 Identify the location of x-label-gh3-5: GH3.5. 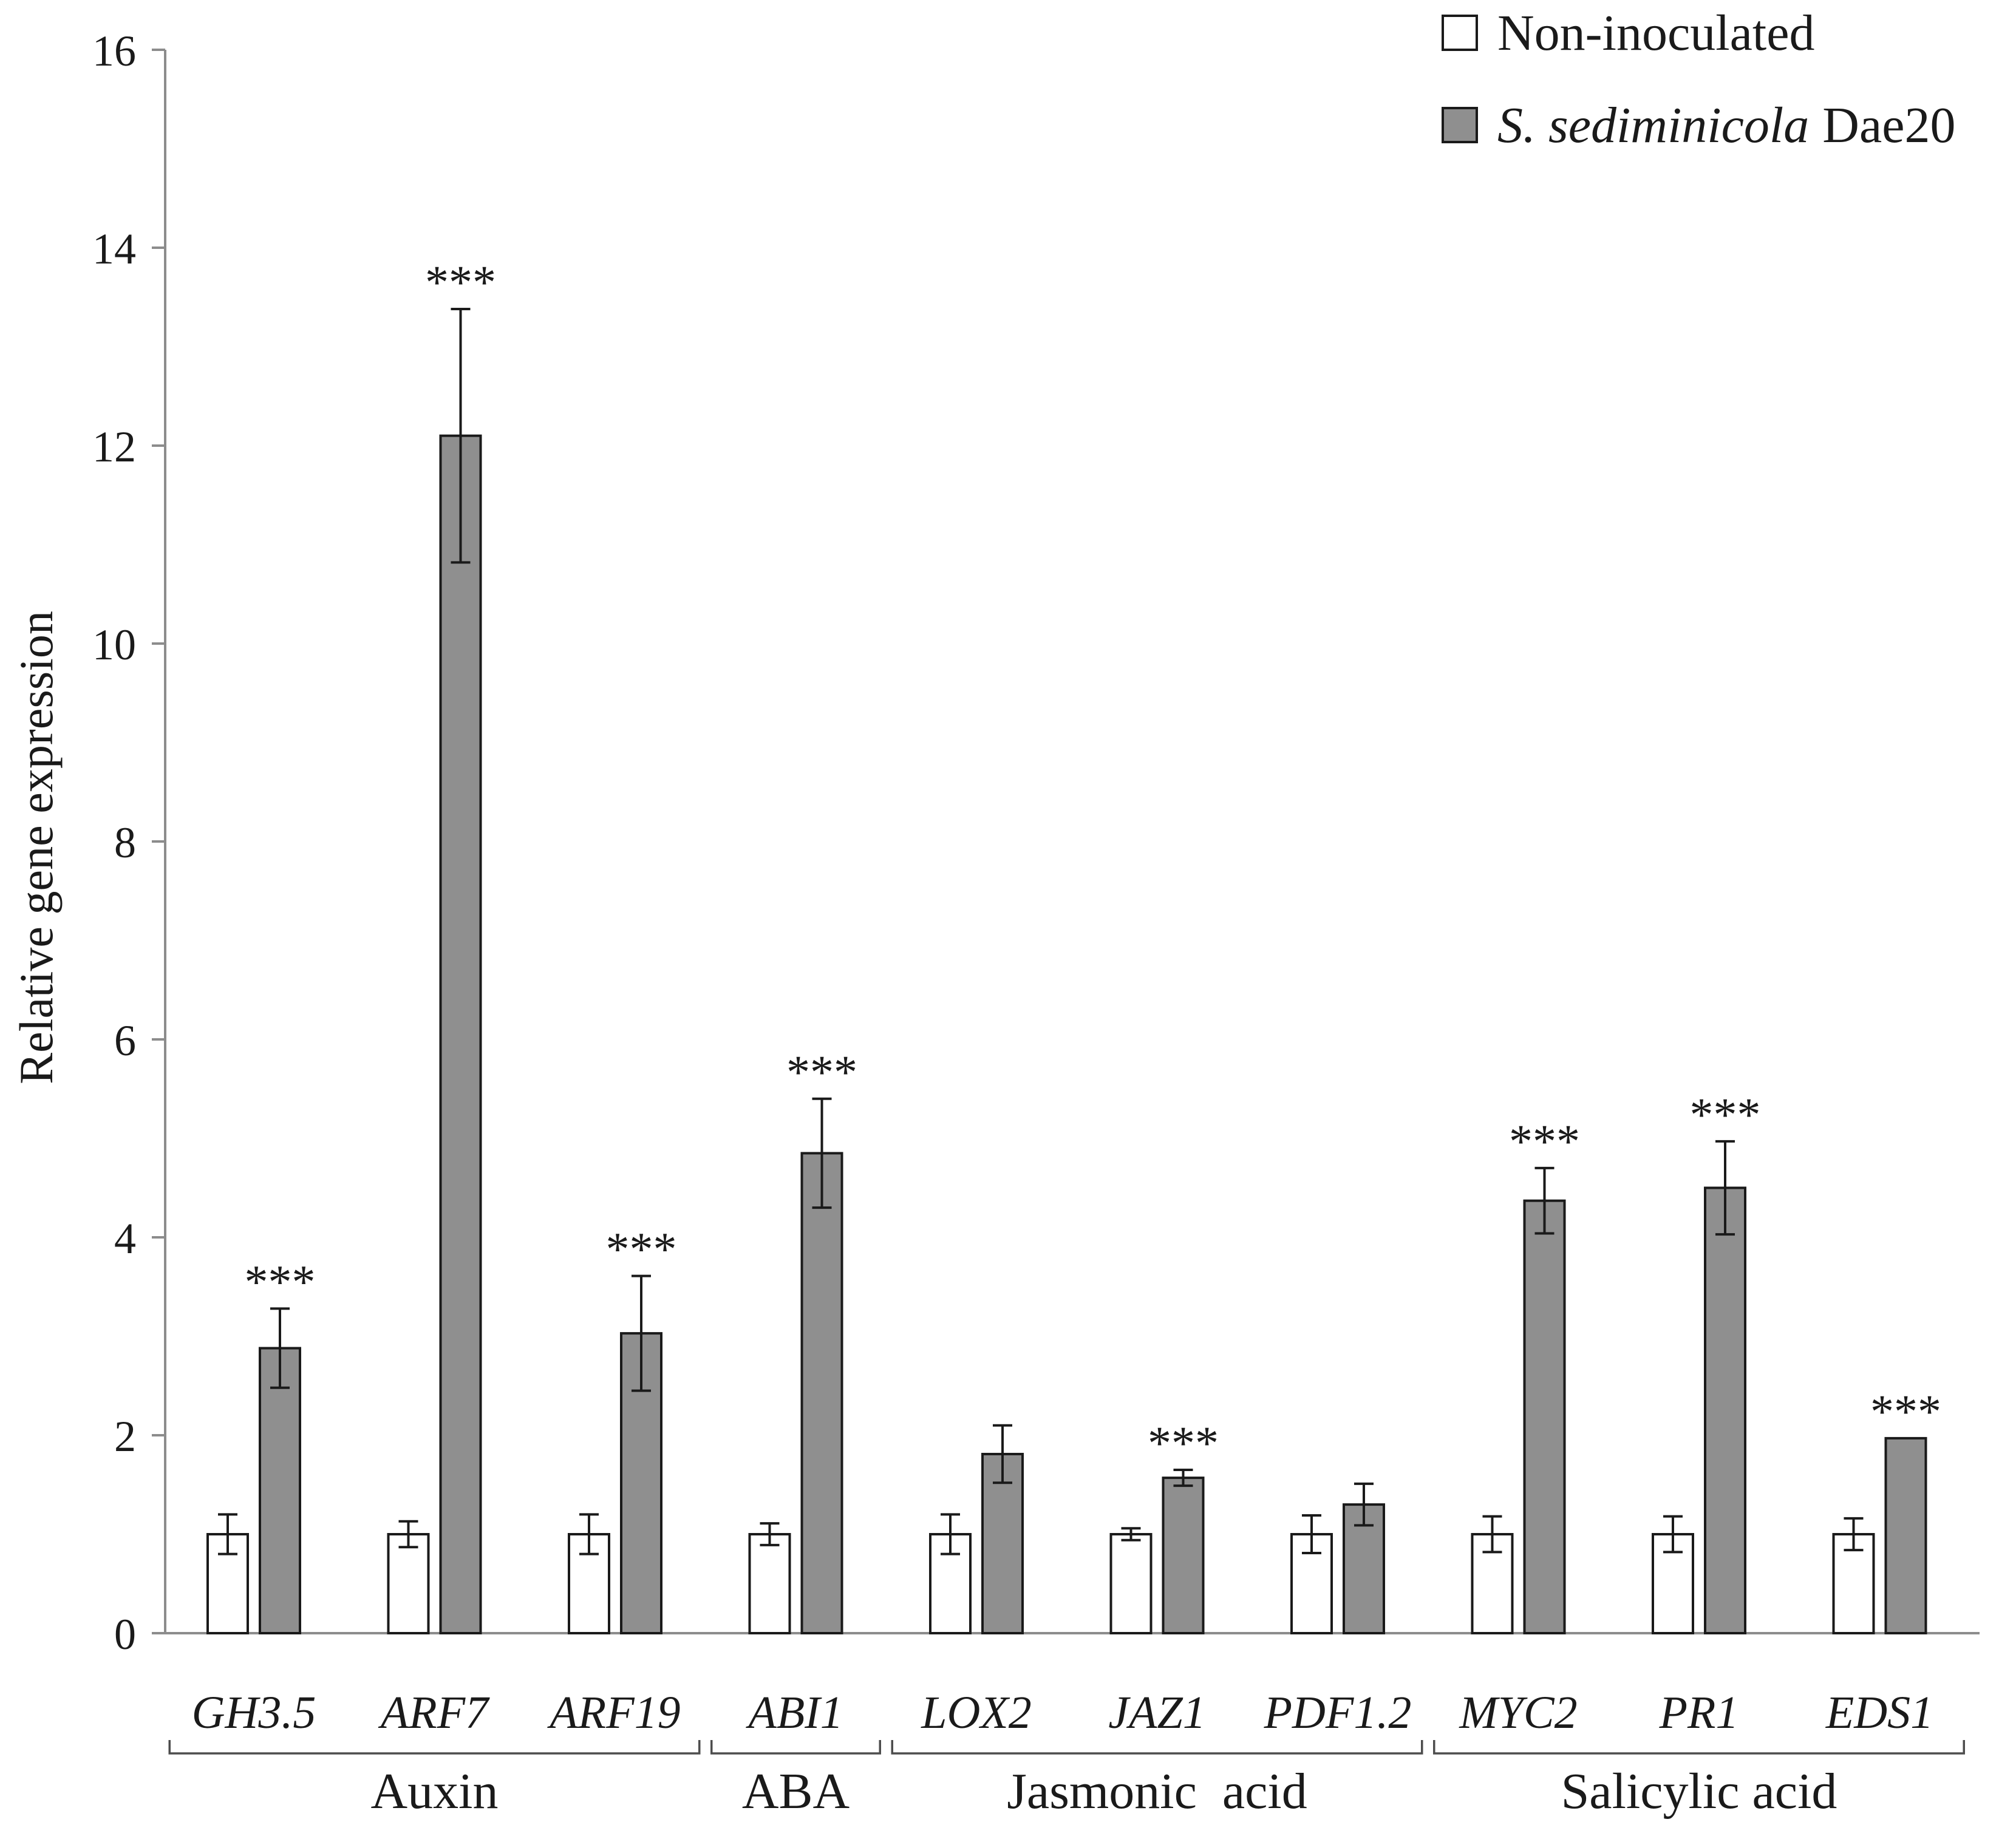
(254, 1712).